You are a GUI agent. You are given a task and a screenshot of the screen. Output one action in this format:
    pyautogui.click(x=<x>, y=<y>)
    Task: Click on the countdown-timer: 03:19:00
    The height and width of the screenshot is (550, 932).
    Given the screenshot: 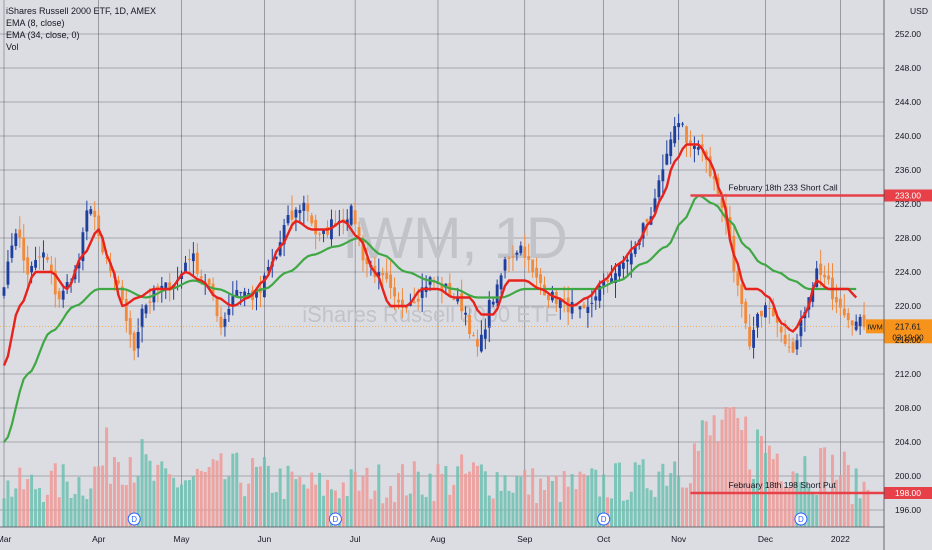 What is the action you would take?
    pyautogui.click(x=908, y=337)
    